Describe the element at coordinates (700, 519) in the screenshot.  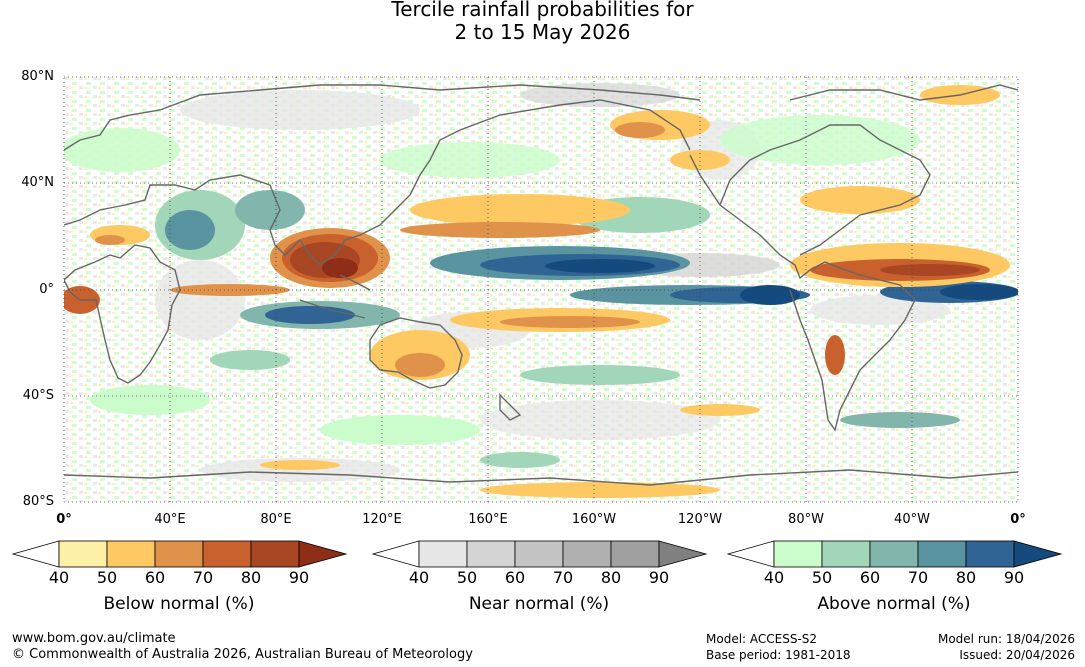
I see `lon-tick-label: 120°W` at that location.